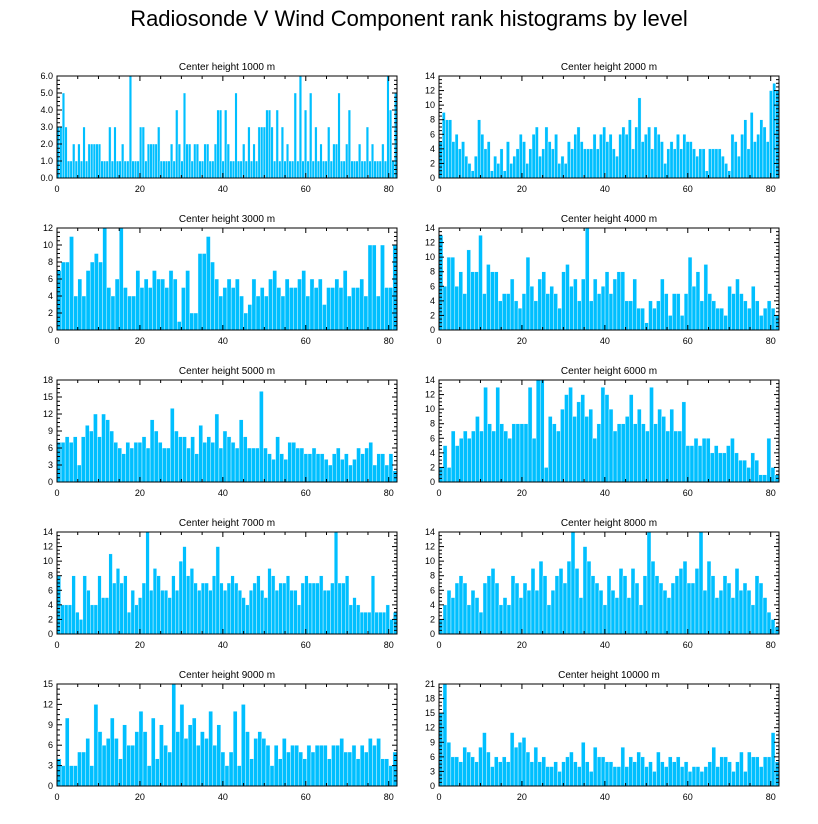 The width and height of the screenshot is (818, 824). Describe the element at coordinates (432, 482) in the screenshot. I see `y-tick-label: 0` at that location.